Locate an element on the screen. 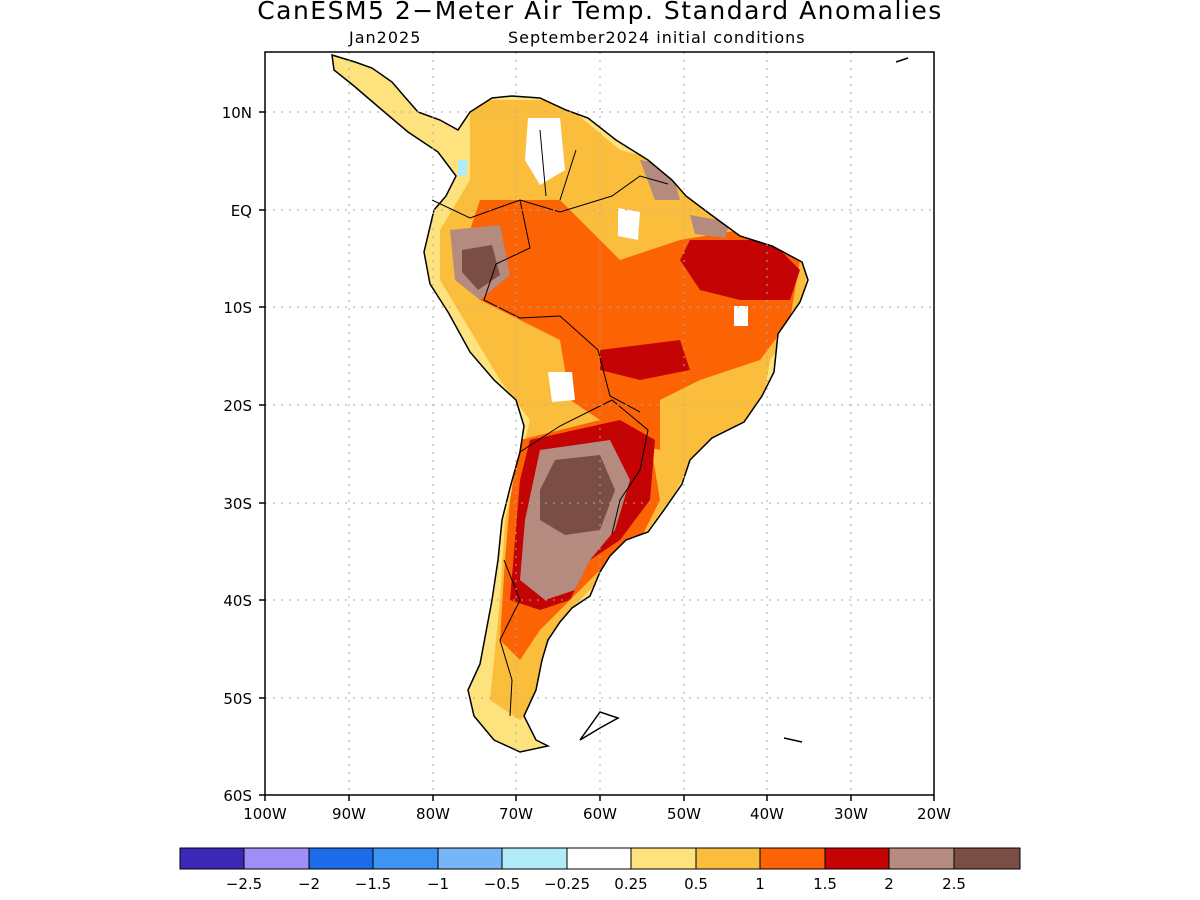 This screenshot has height=900, width=1200. colorbar-label: −1.5 is located at coordinates (373, 884).